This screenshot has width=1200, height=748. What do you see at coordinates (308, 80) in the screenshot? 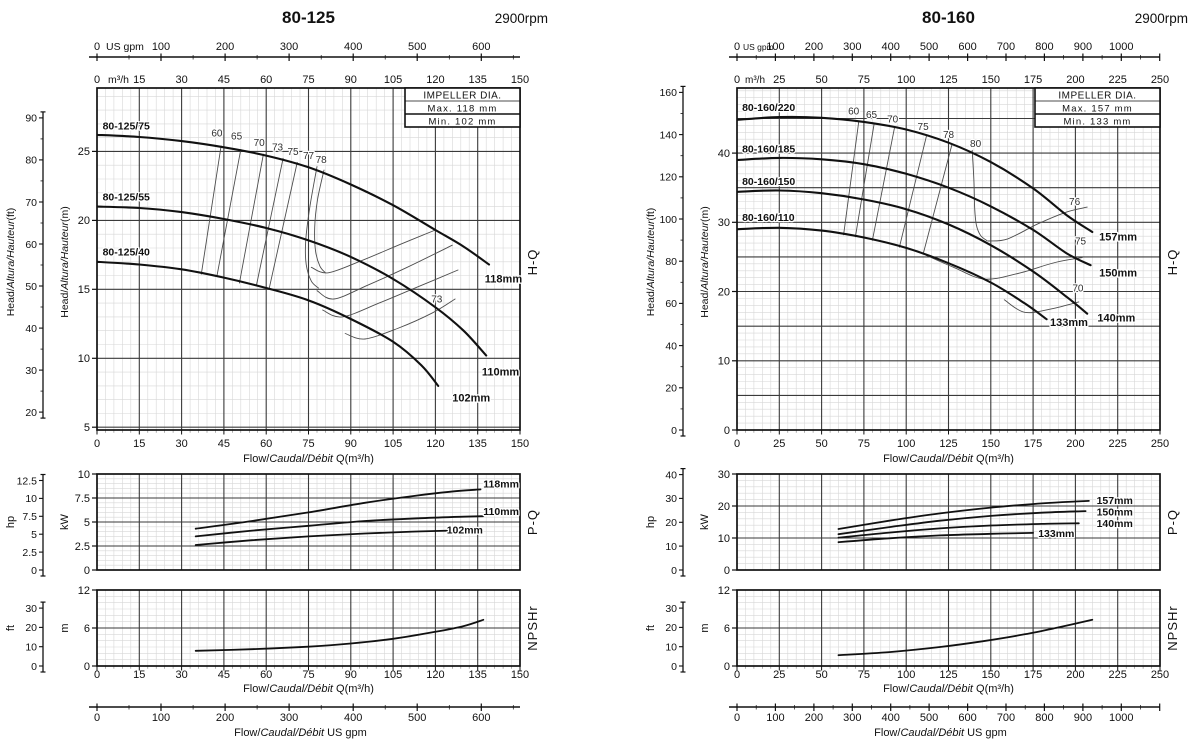
I see `m3h-tick-label: 75` at bounding box center [308, 80].